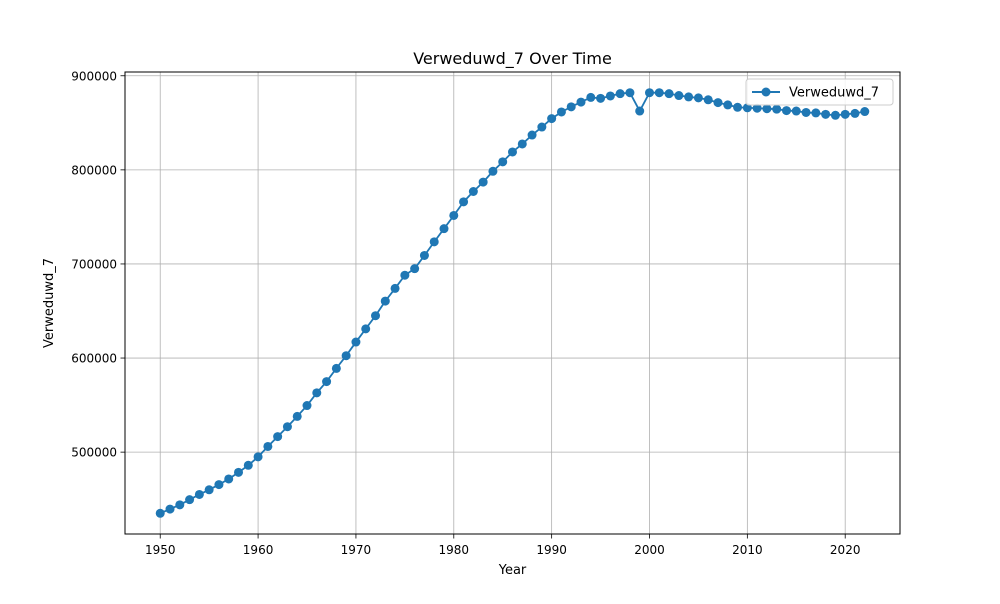 This screenshot has width=1000, height=604. I want to click on x-tick-label: 1950, so click(160, 550).